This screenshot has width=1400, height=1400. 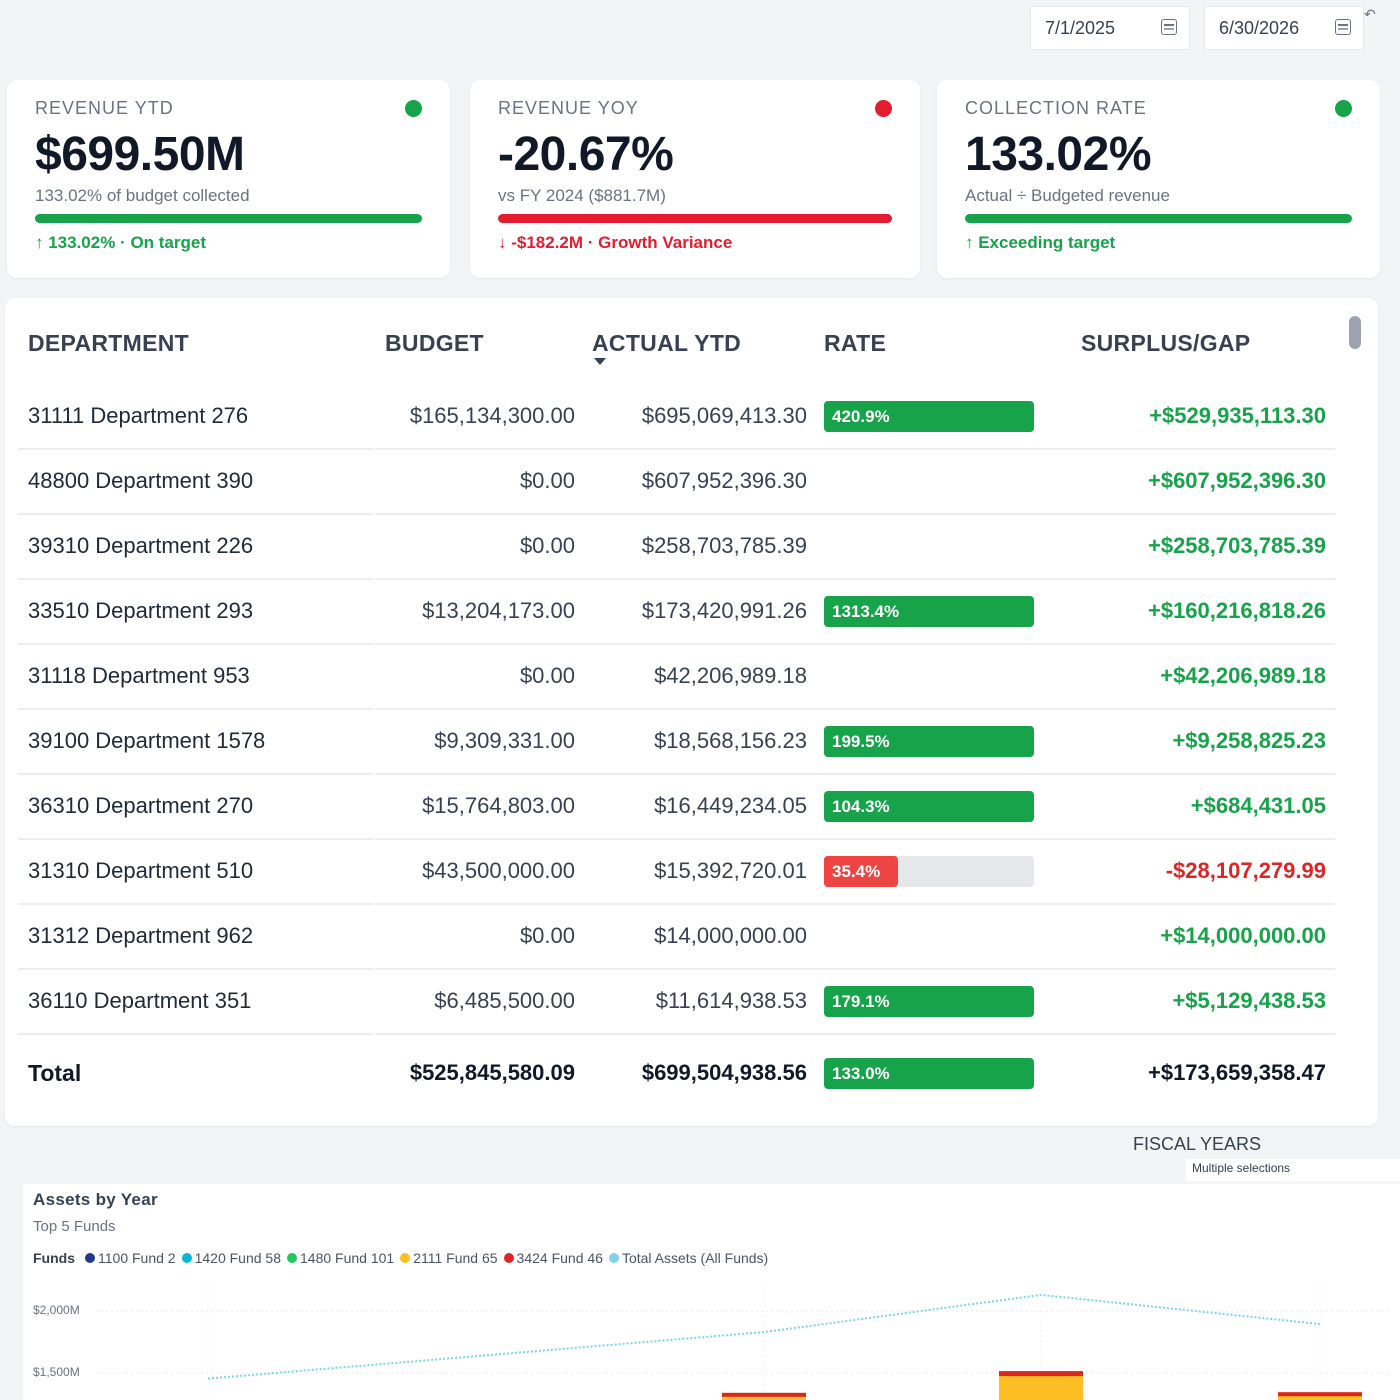 I want to click on actual-ytd-cell: $258,703,785.39, so click(x=724, y=545).